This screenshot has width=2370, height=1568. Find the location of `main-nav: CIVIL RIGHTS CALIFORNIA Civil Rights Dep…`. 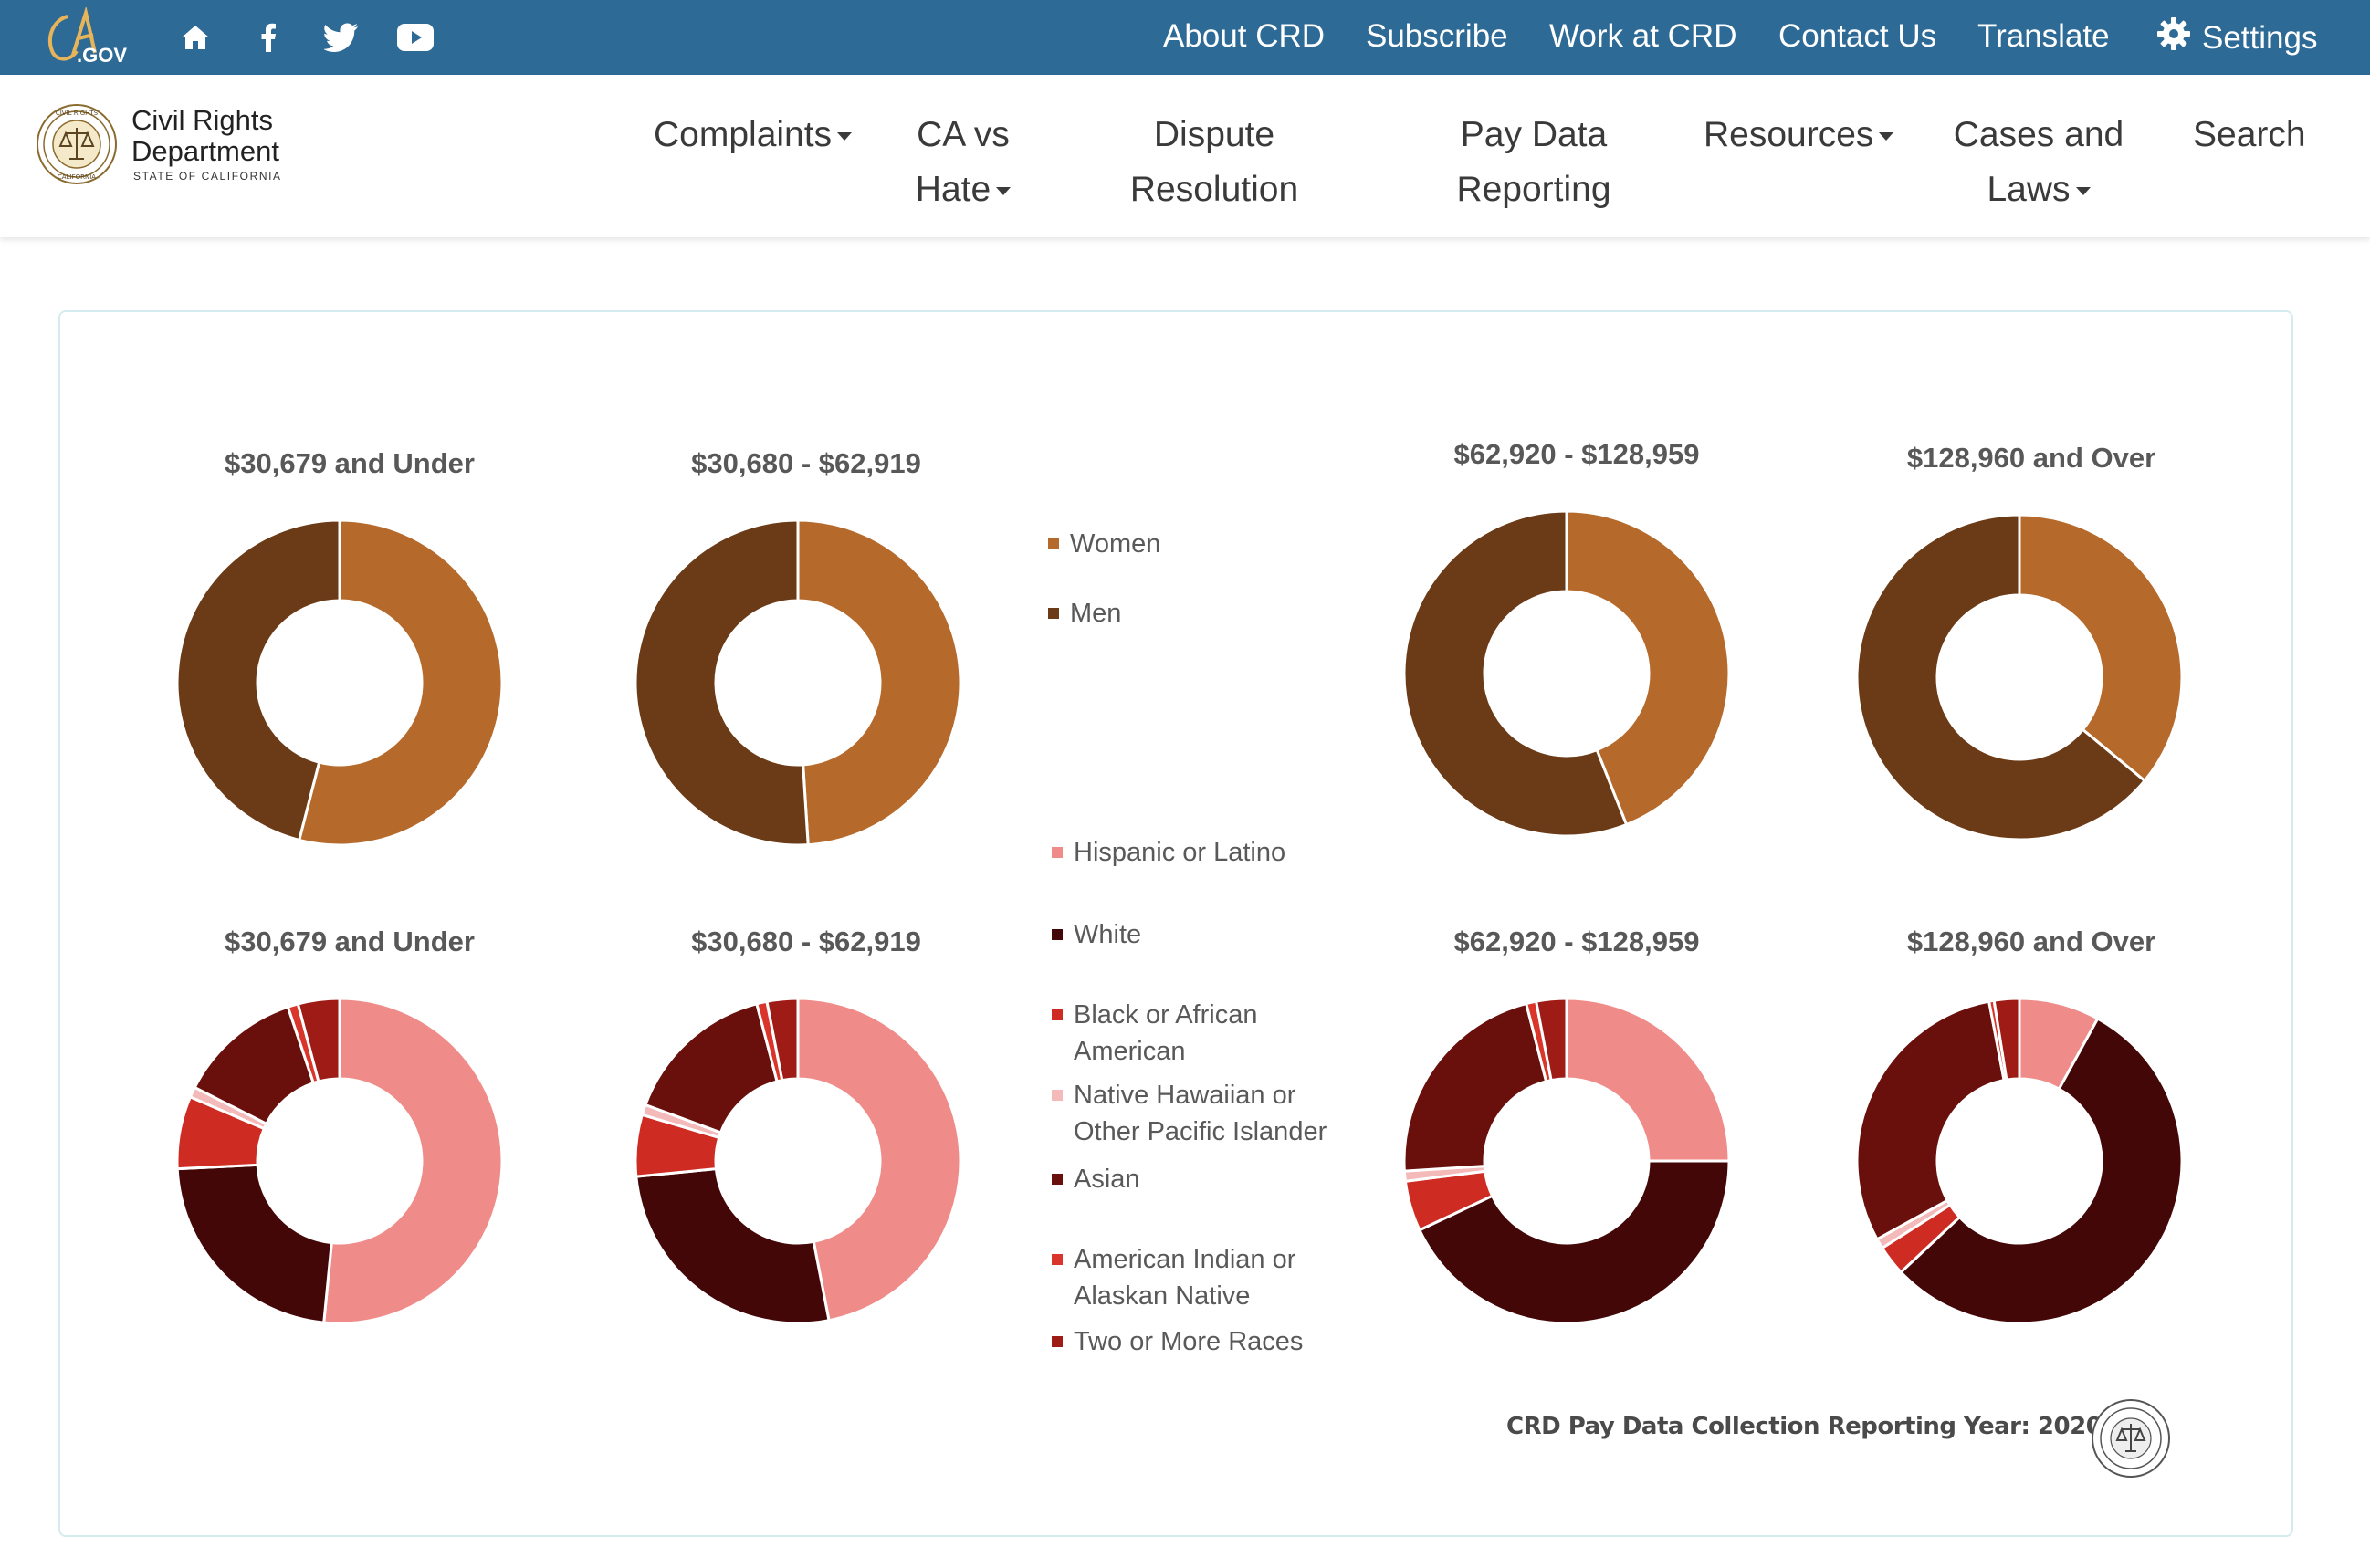

main-nav: CIVIL RIGHTS CALIFORNIA Civil Rights Dep… is located at coordinates (1185, 156).